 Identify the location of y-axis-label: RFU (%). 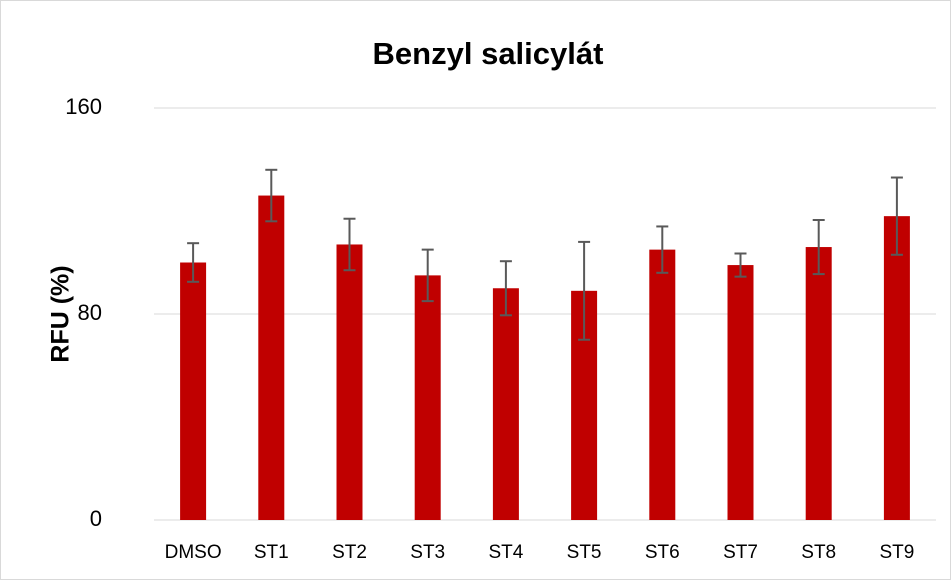
(61, 313).